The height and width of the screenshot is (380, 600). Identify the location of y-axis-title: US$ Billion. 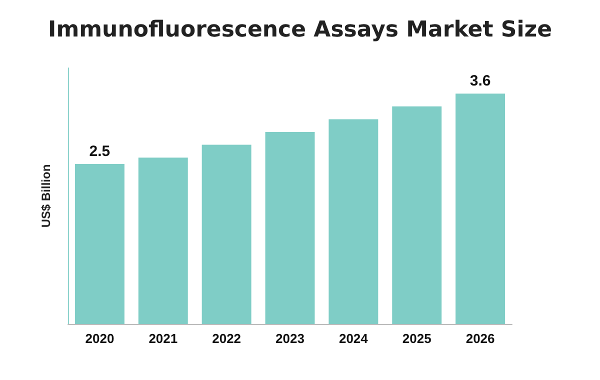
(46, 196).